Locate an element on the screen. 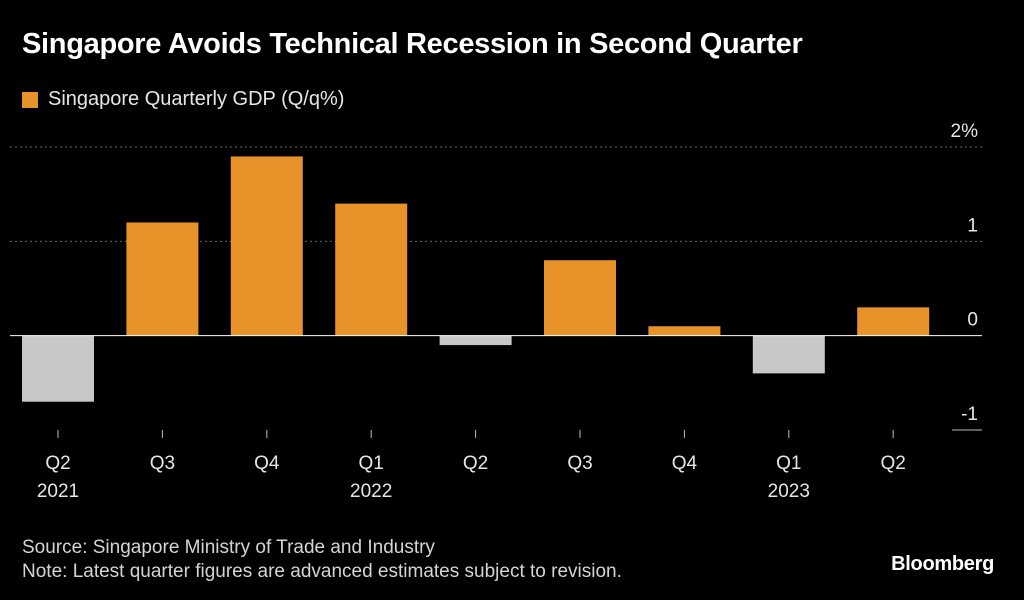 The image size is (1024, 600). x-year-label: 2022 is located at coordinates (371, 491).